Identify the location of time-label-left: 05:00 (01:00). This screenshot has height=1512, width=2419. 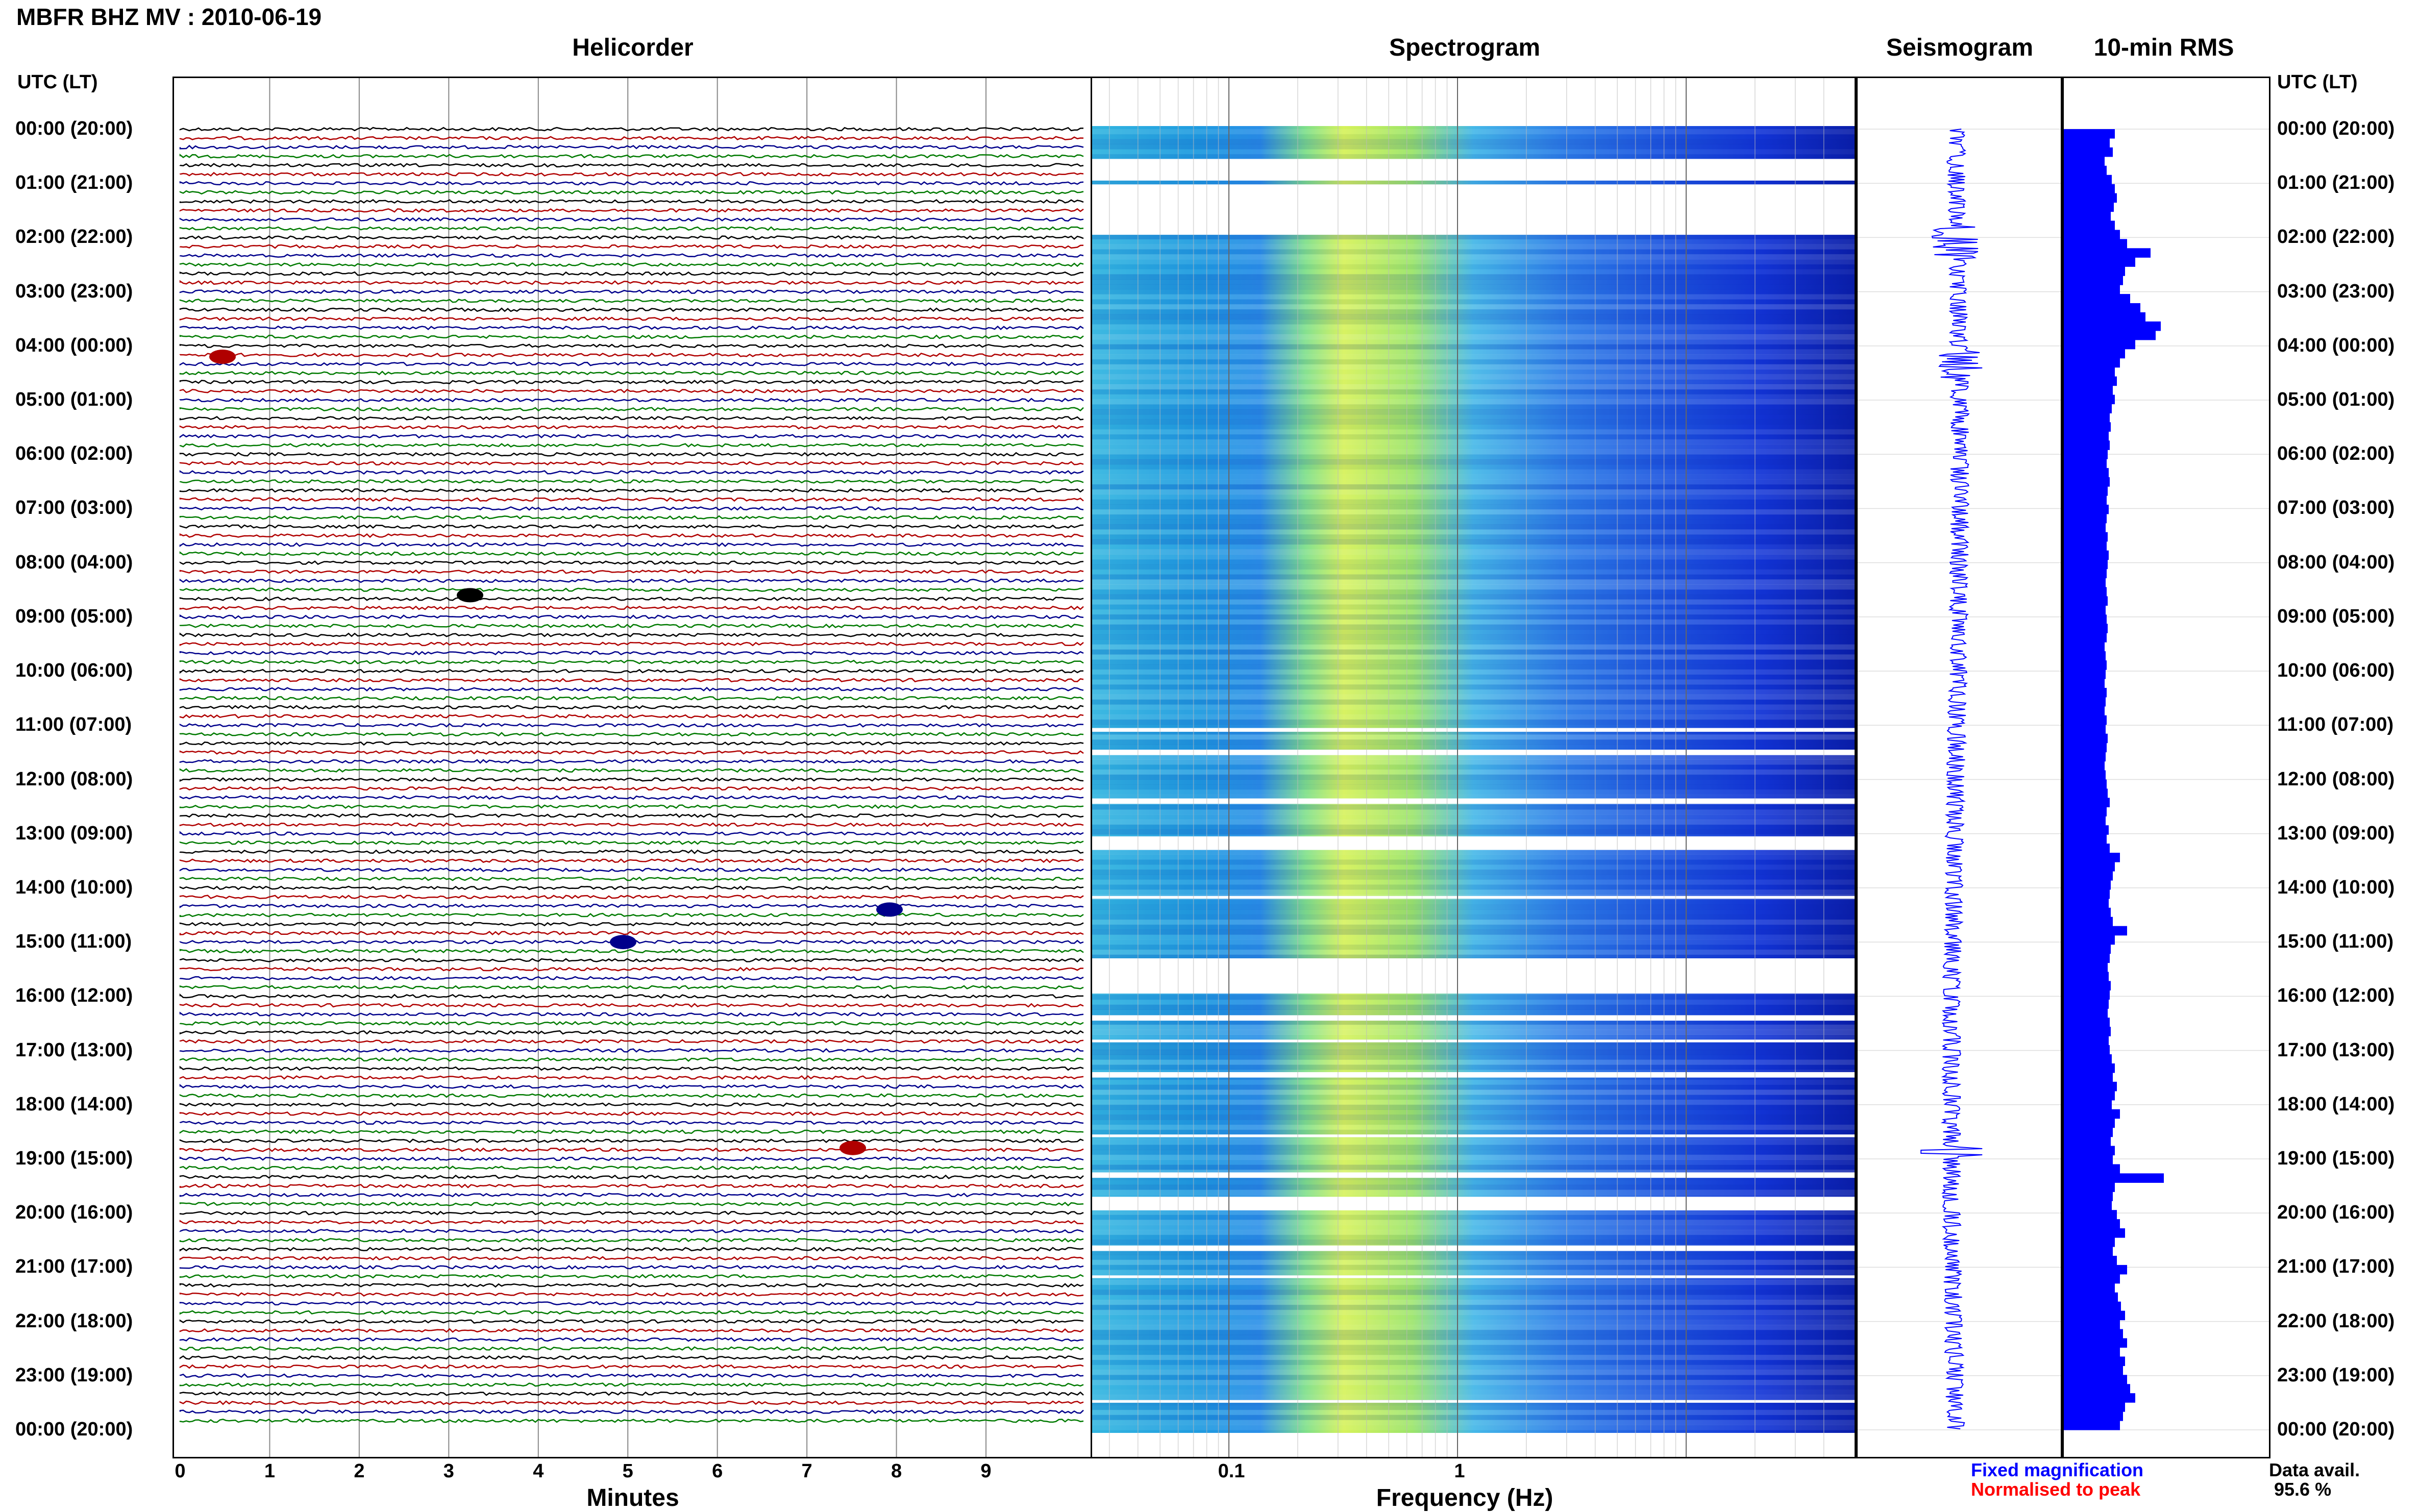
(74, 400).